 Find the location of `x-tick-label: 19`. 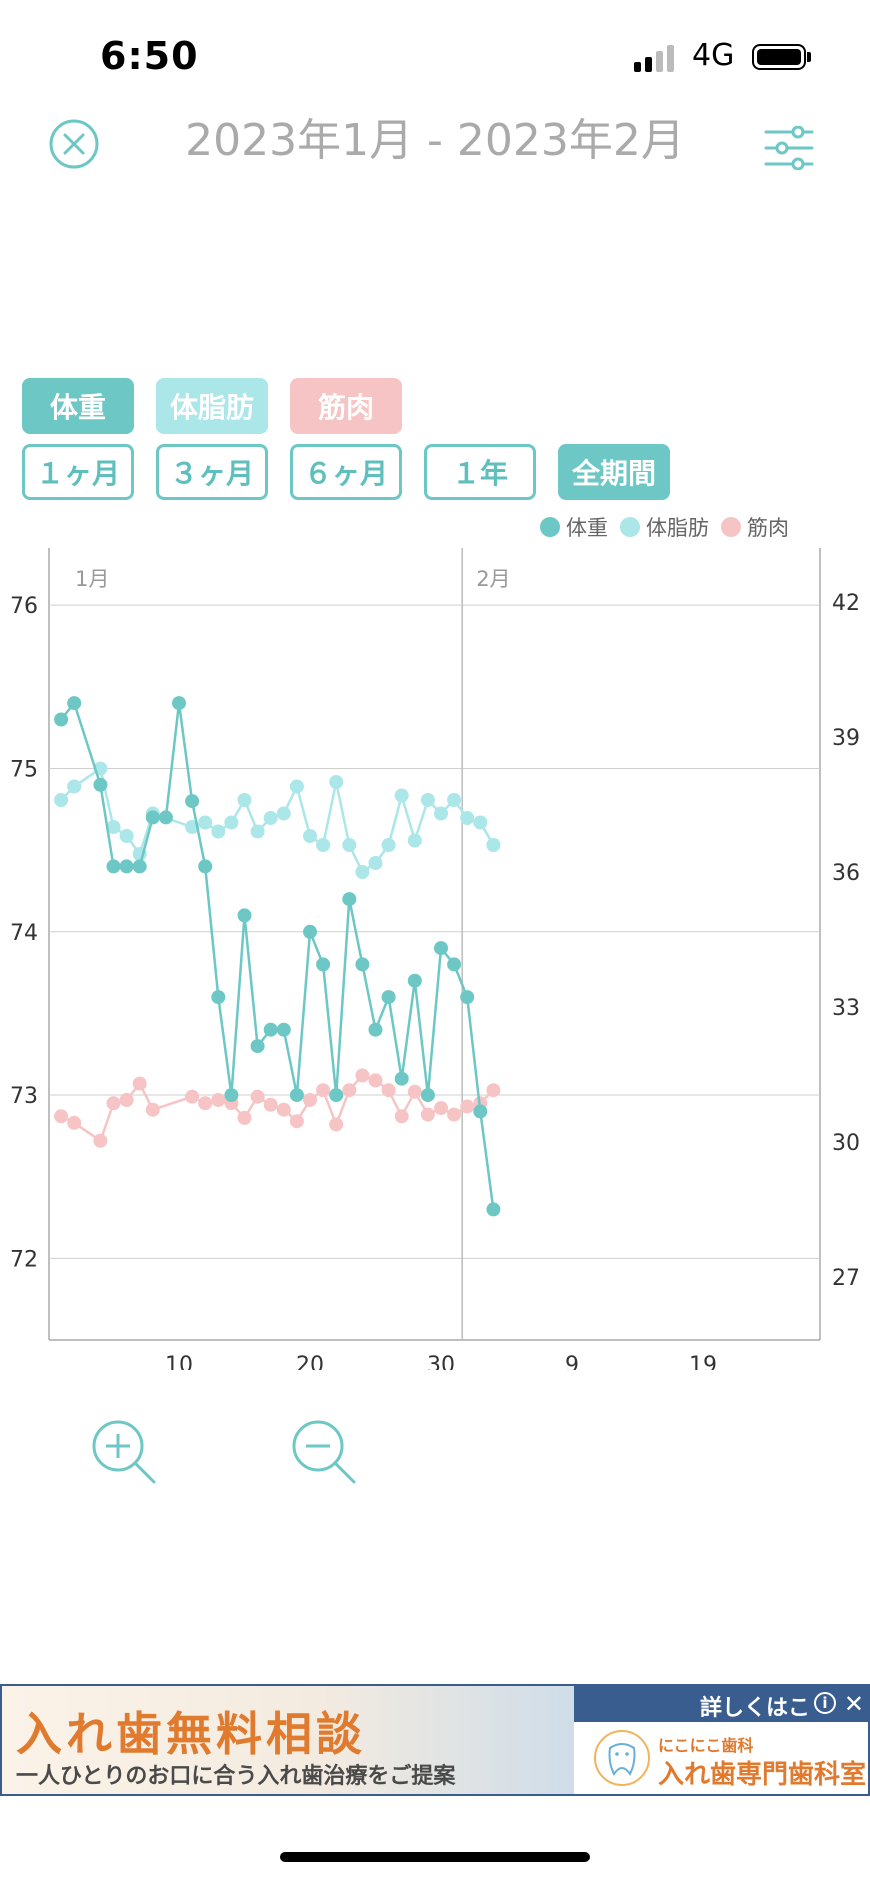

x-tick-label: 19 is located at coordinates (703, 1361).